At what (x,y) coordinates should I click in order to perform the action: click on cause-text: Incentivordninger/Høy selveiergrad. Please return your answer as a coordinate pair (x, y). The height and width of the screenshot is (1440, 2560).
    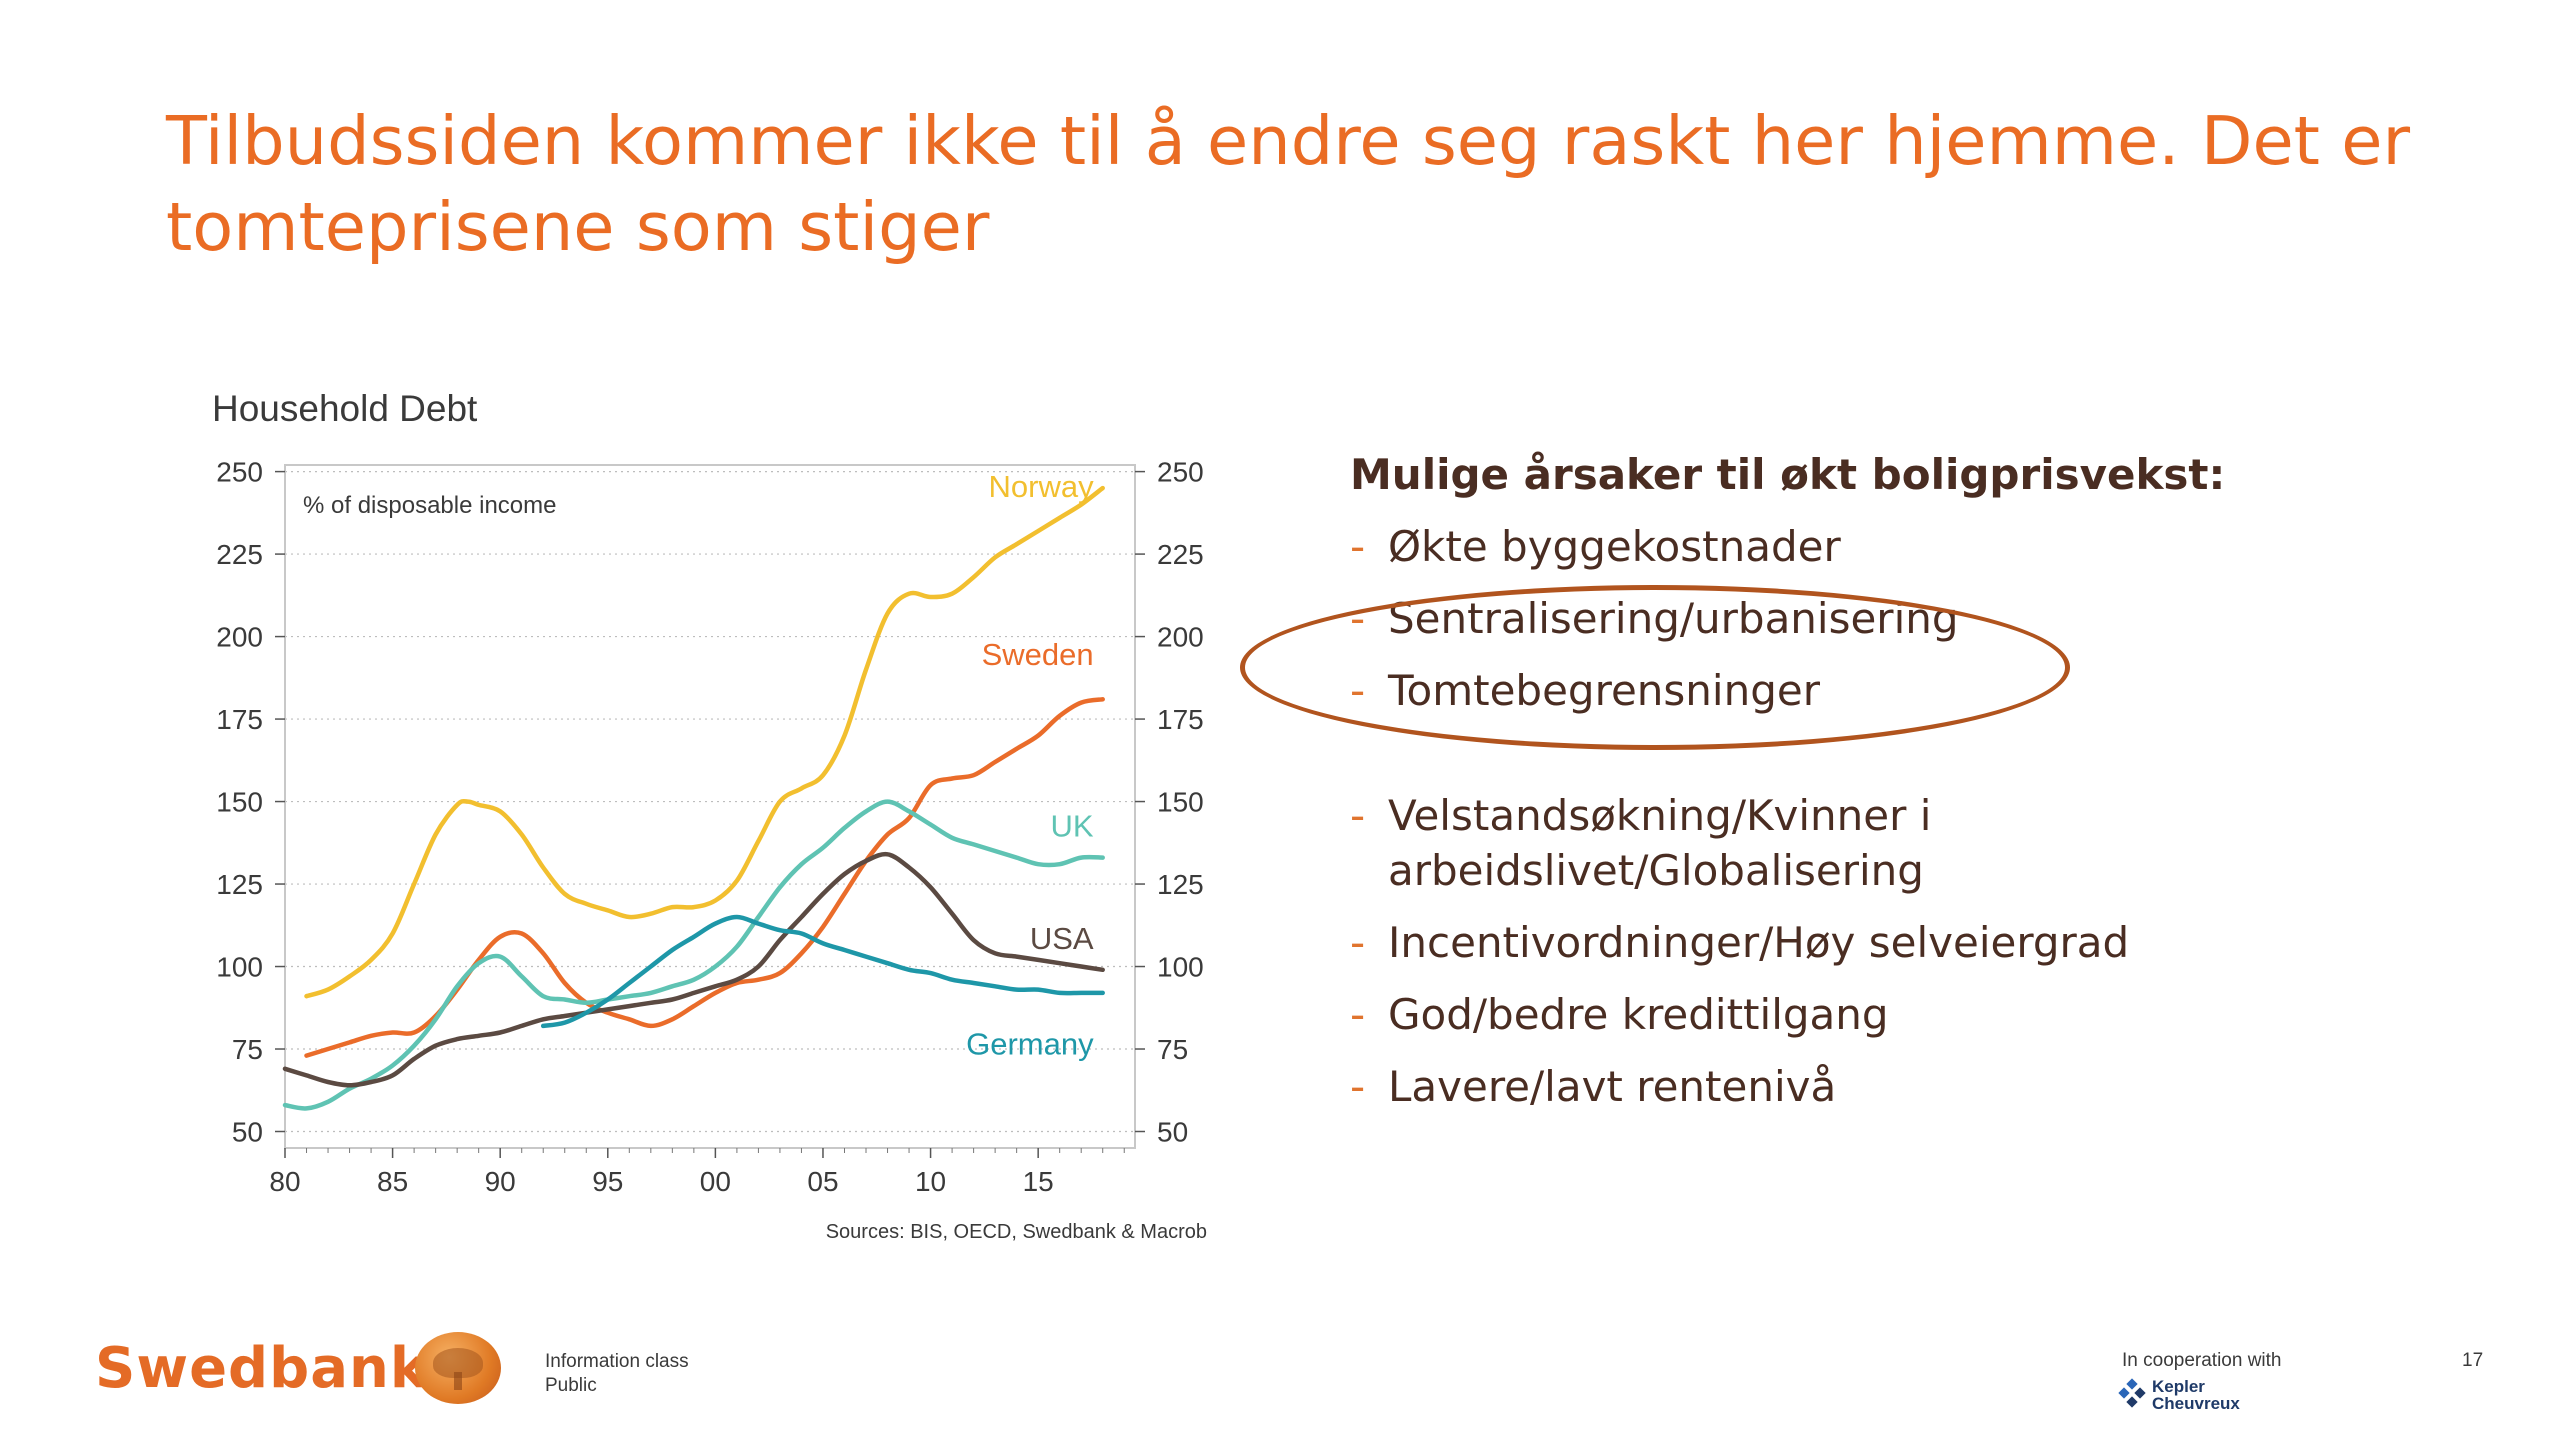
    Looking at the image, I should click on (1759, 942).